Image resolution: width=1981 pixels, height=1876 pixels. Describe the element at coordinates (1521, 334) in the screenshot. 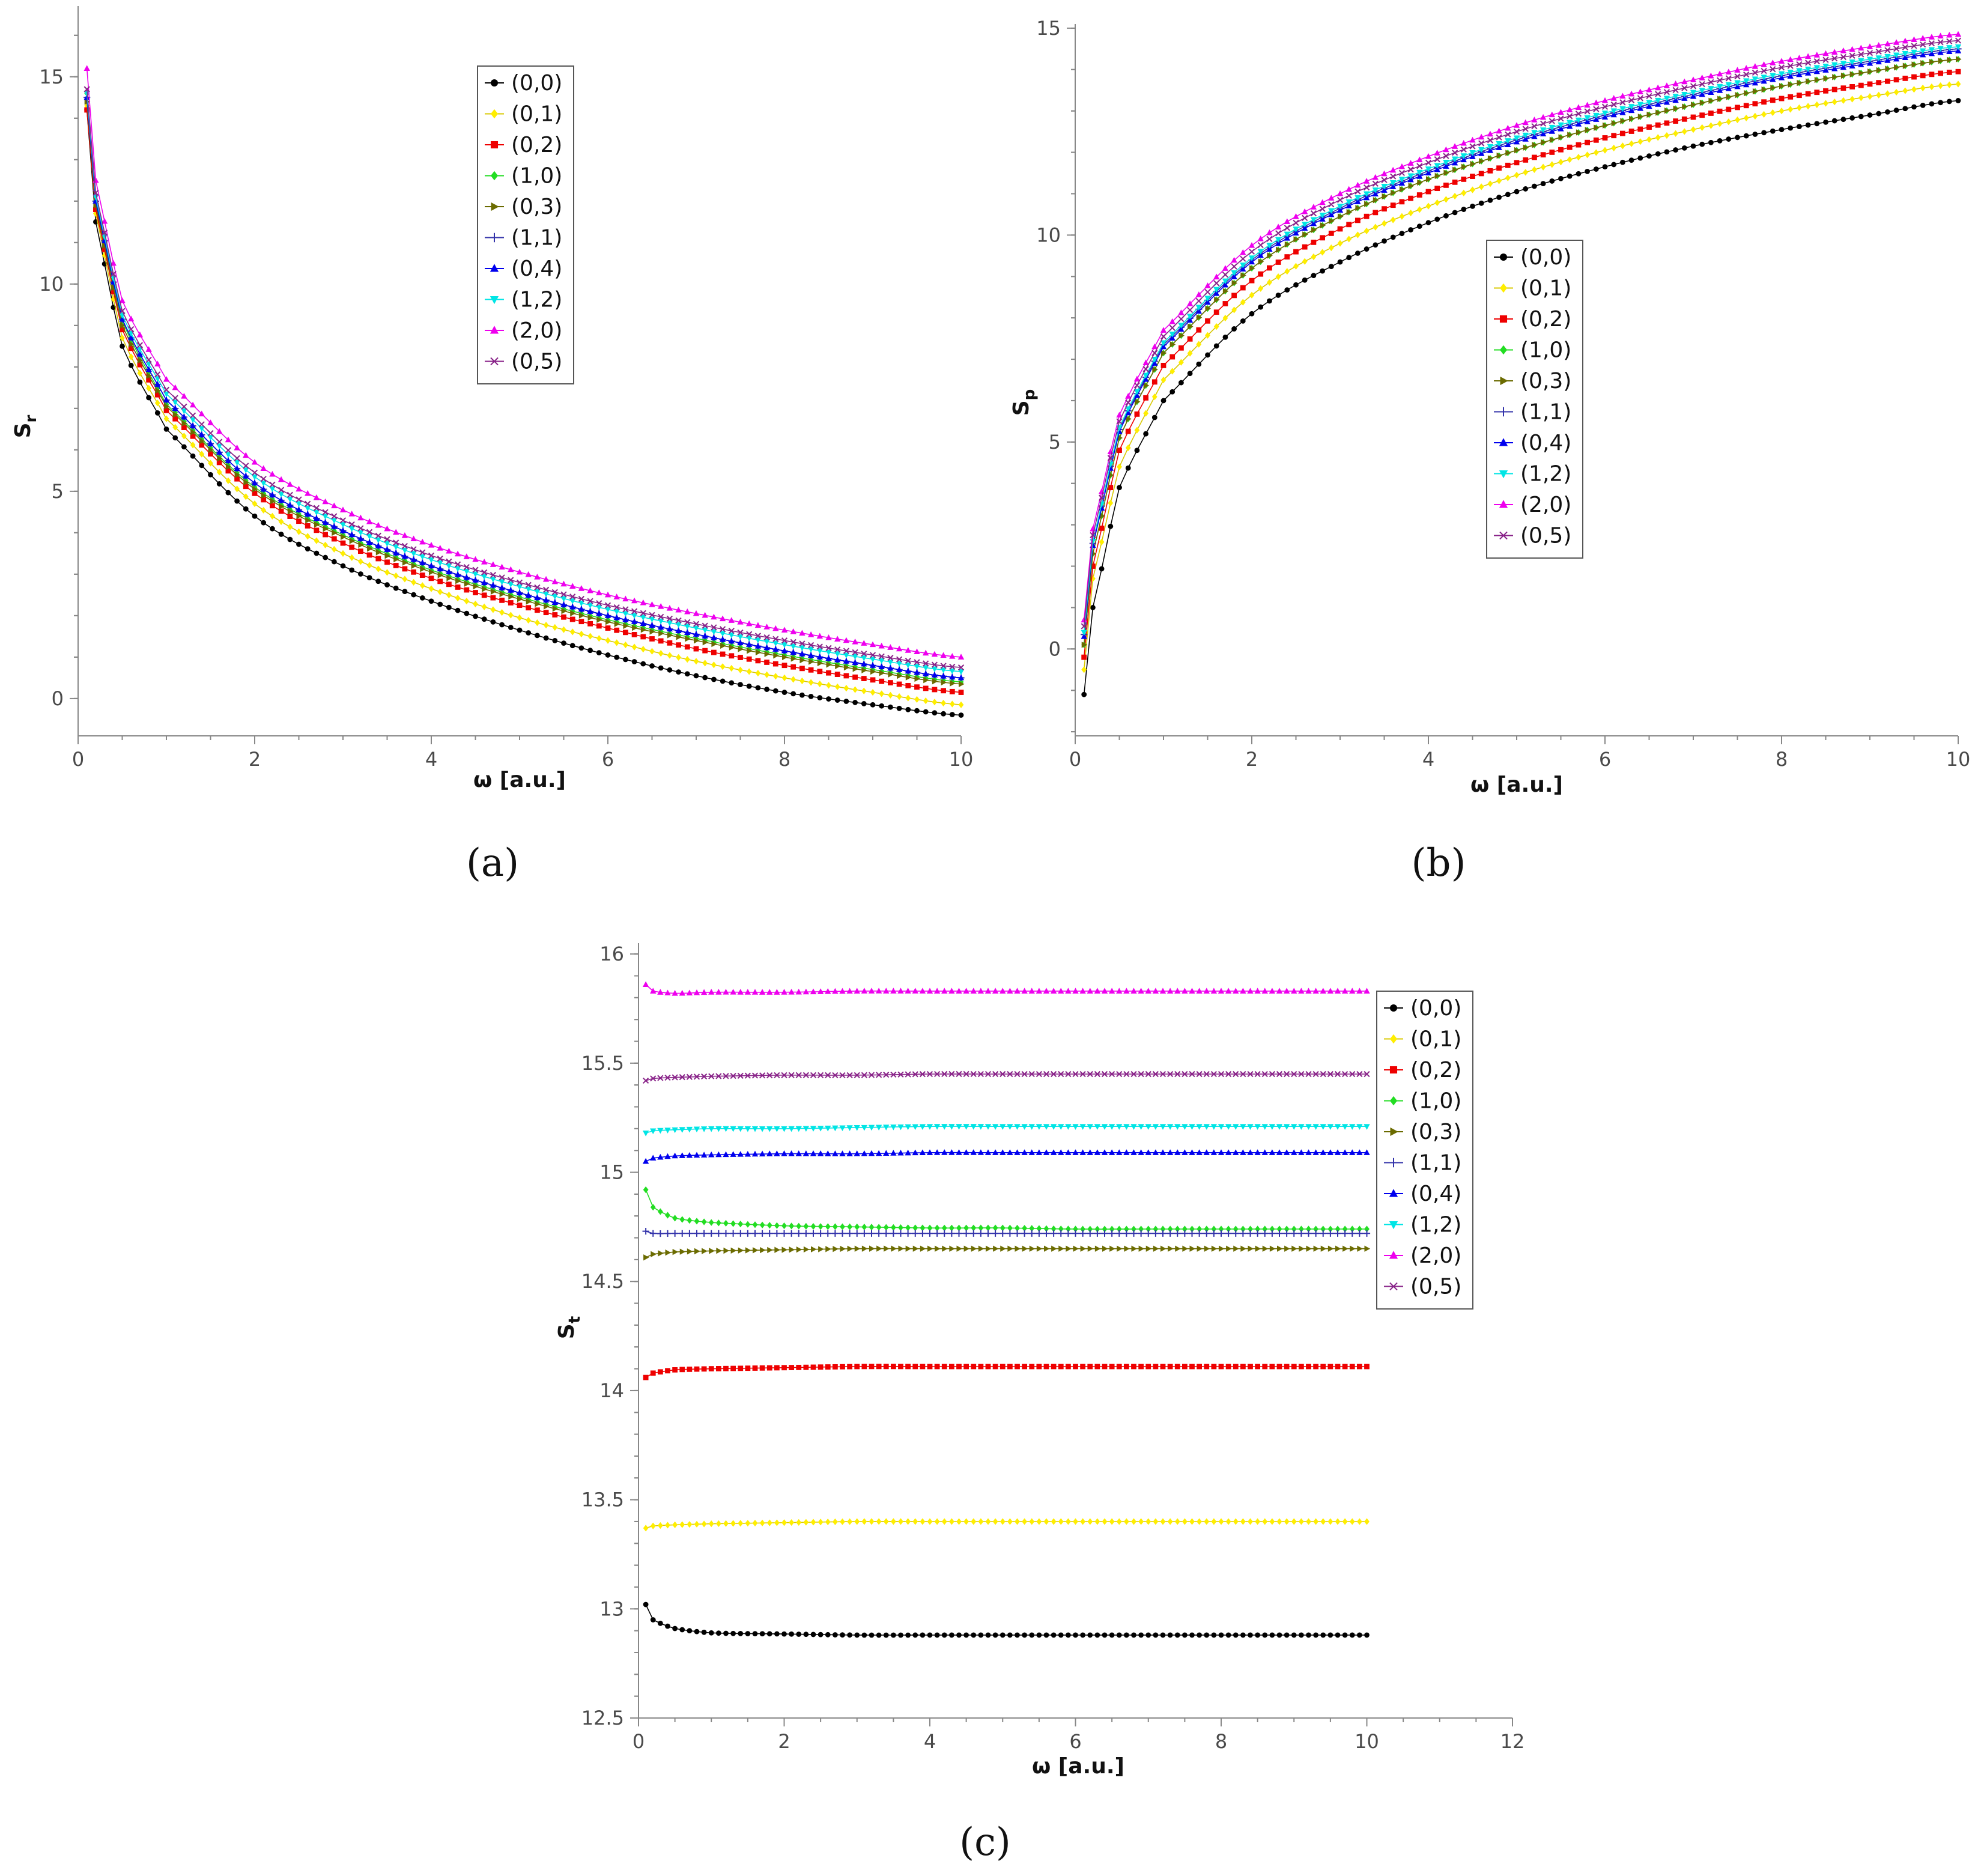

I see `panel-b-series-line` at that location.